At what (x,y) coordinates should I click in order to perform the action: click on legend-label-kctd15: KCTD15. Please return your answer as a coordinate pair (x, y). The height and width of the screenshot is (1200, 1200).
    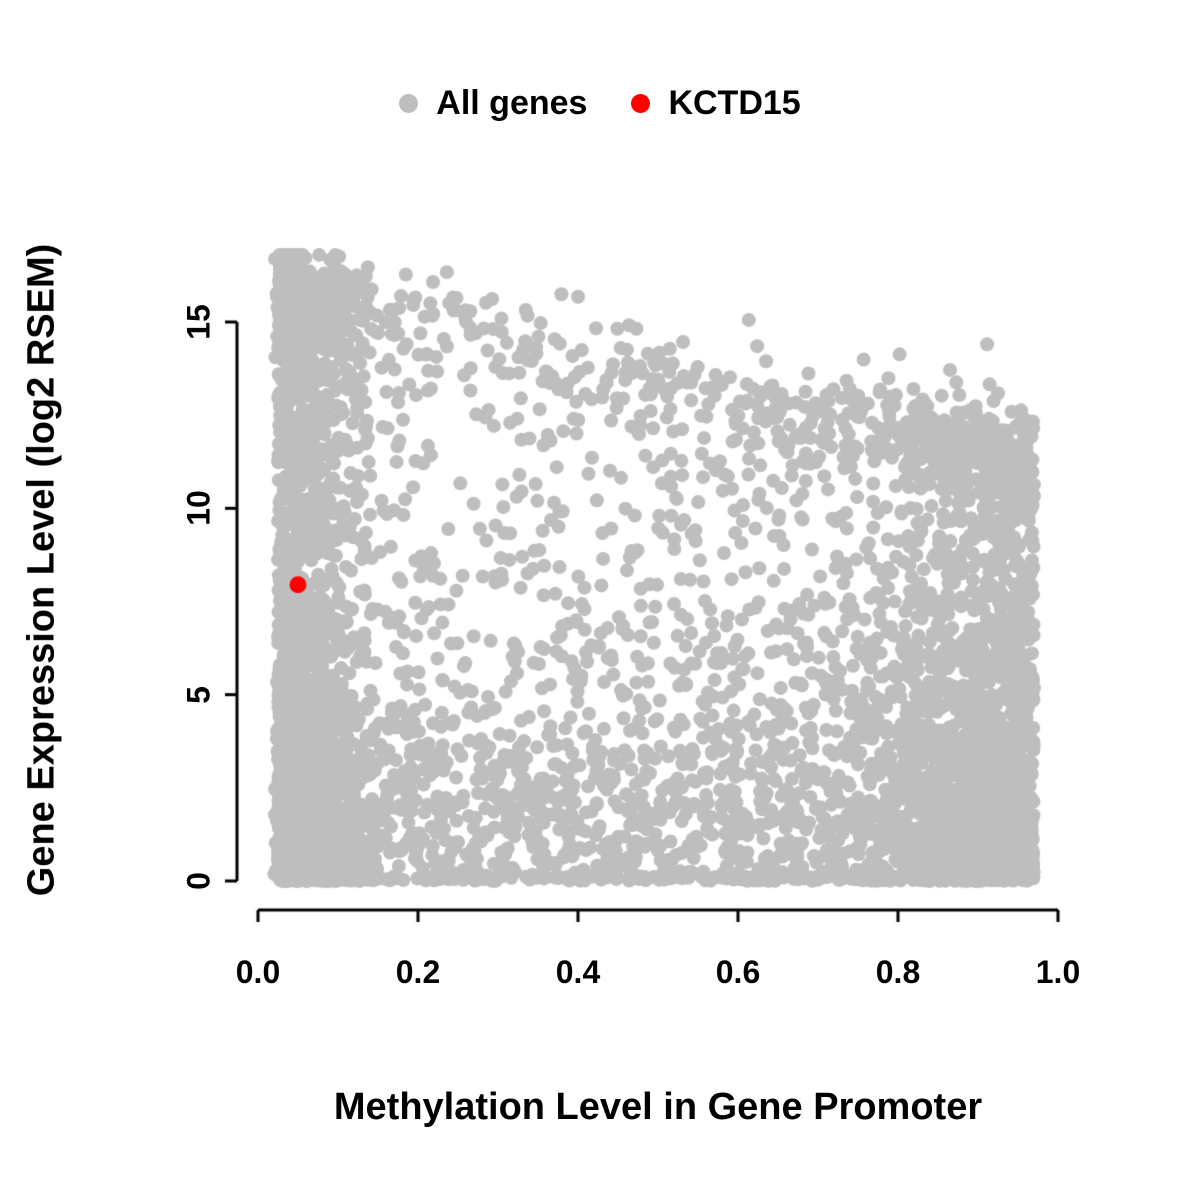
    Looking at the image, I should click on (734, 103).